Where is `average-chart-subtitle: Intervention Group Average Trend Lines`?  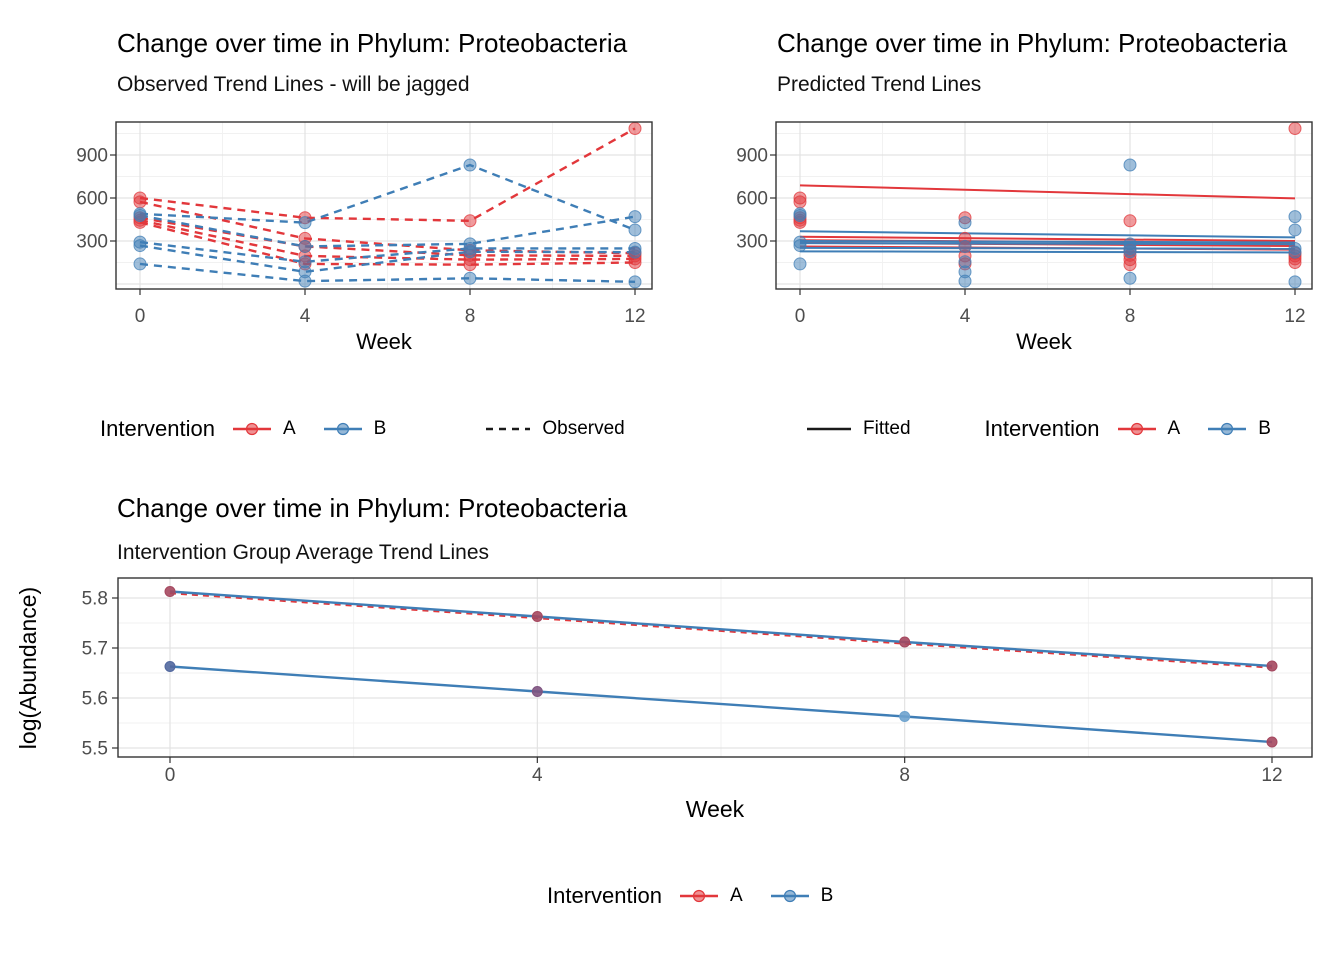
average-chart-subtitle: Intervention Group Average Trend Lines is located at coordinates (303, 552).